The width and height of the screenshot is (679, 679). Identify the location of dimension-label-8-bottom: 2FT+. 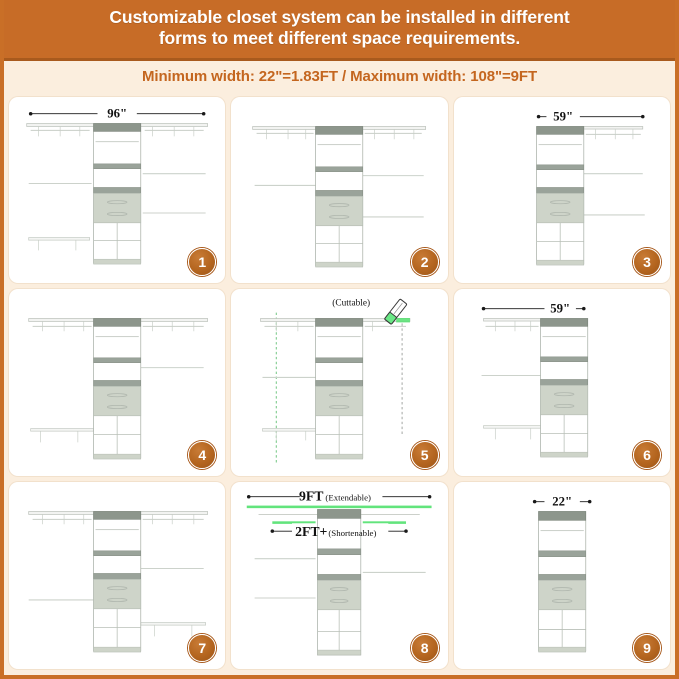
(311, 531).